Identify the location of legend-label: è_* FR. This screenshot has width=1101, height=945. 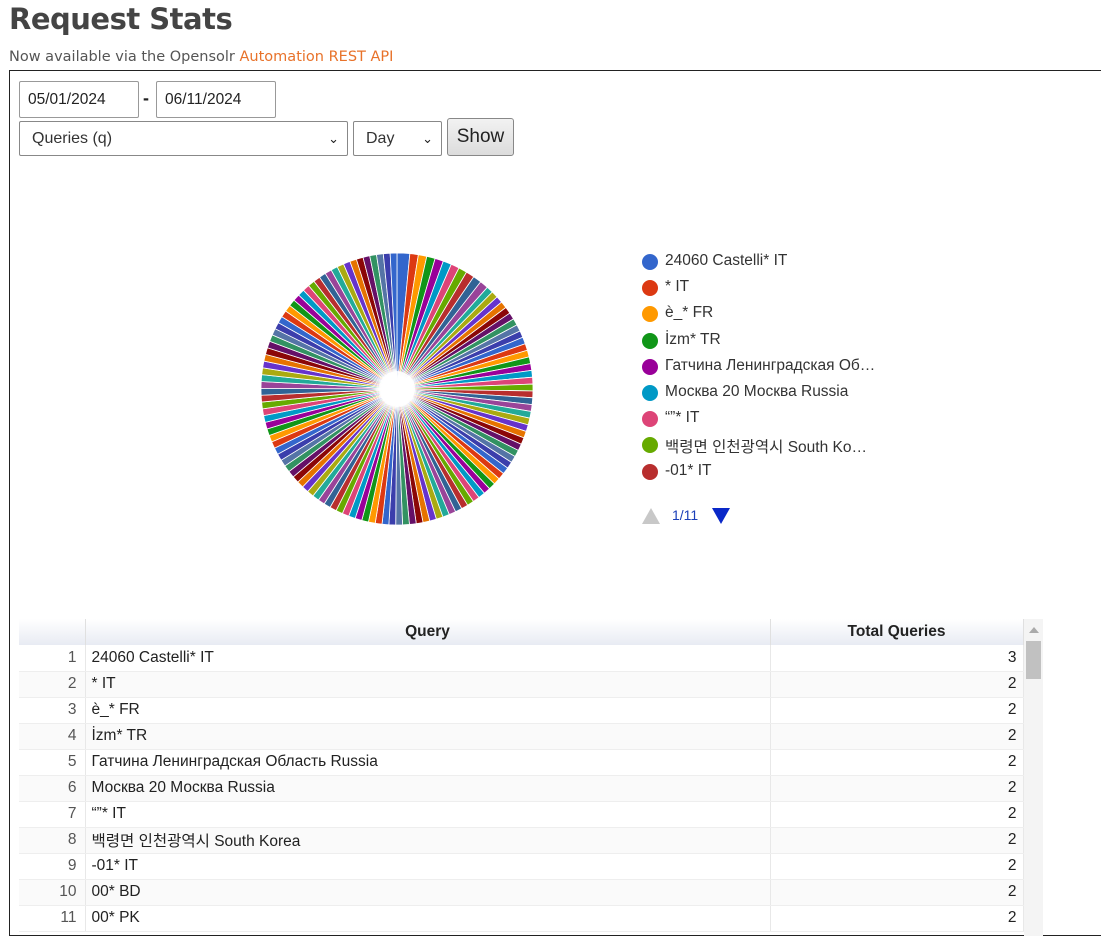
(689, 313).